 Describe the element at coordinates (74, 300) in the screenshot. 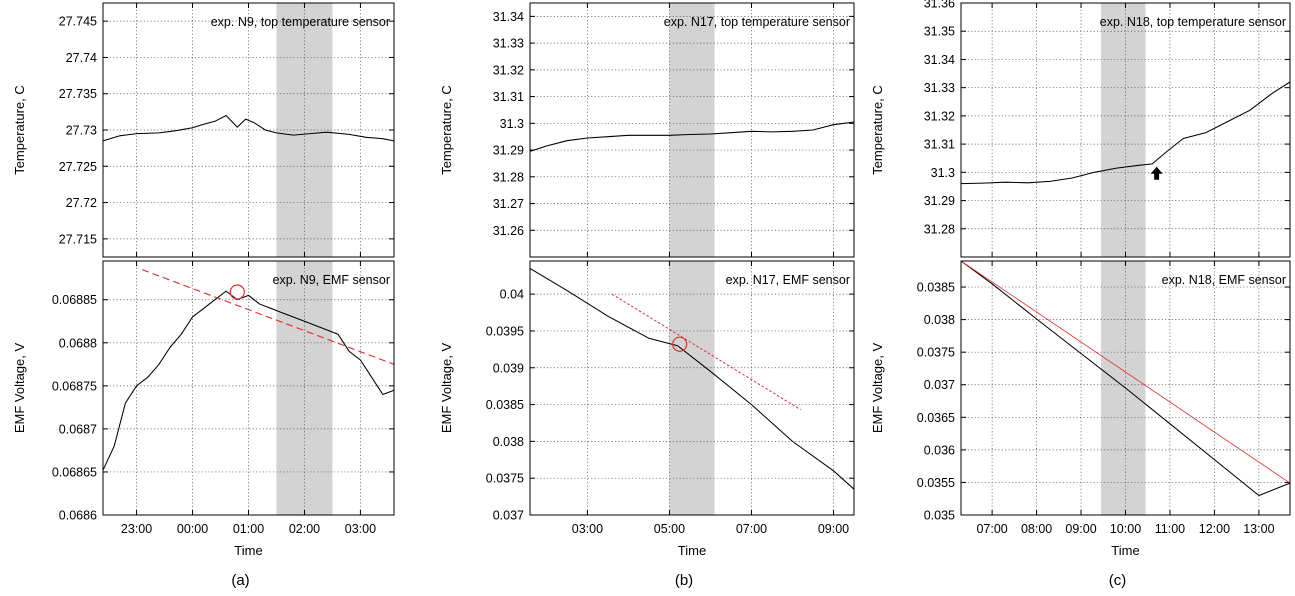

I see `y-tick-label: 0.06885` at that location.